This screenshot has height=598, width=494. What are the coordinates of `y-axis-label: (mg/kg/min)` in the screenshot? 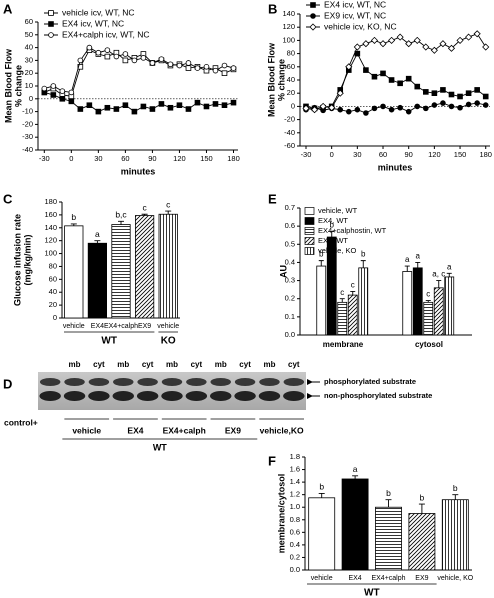 It's located at (27, 259).